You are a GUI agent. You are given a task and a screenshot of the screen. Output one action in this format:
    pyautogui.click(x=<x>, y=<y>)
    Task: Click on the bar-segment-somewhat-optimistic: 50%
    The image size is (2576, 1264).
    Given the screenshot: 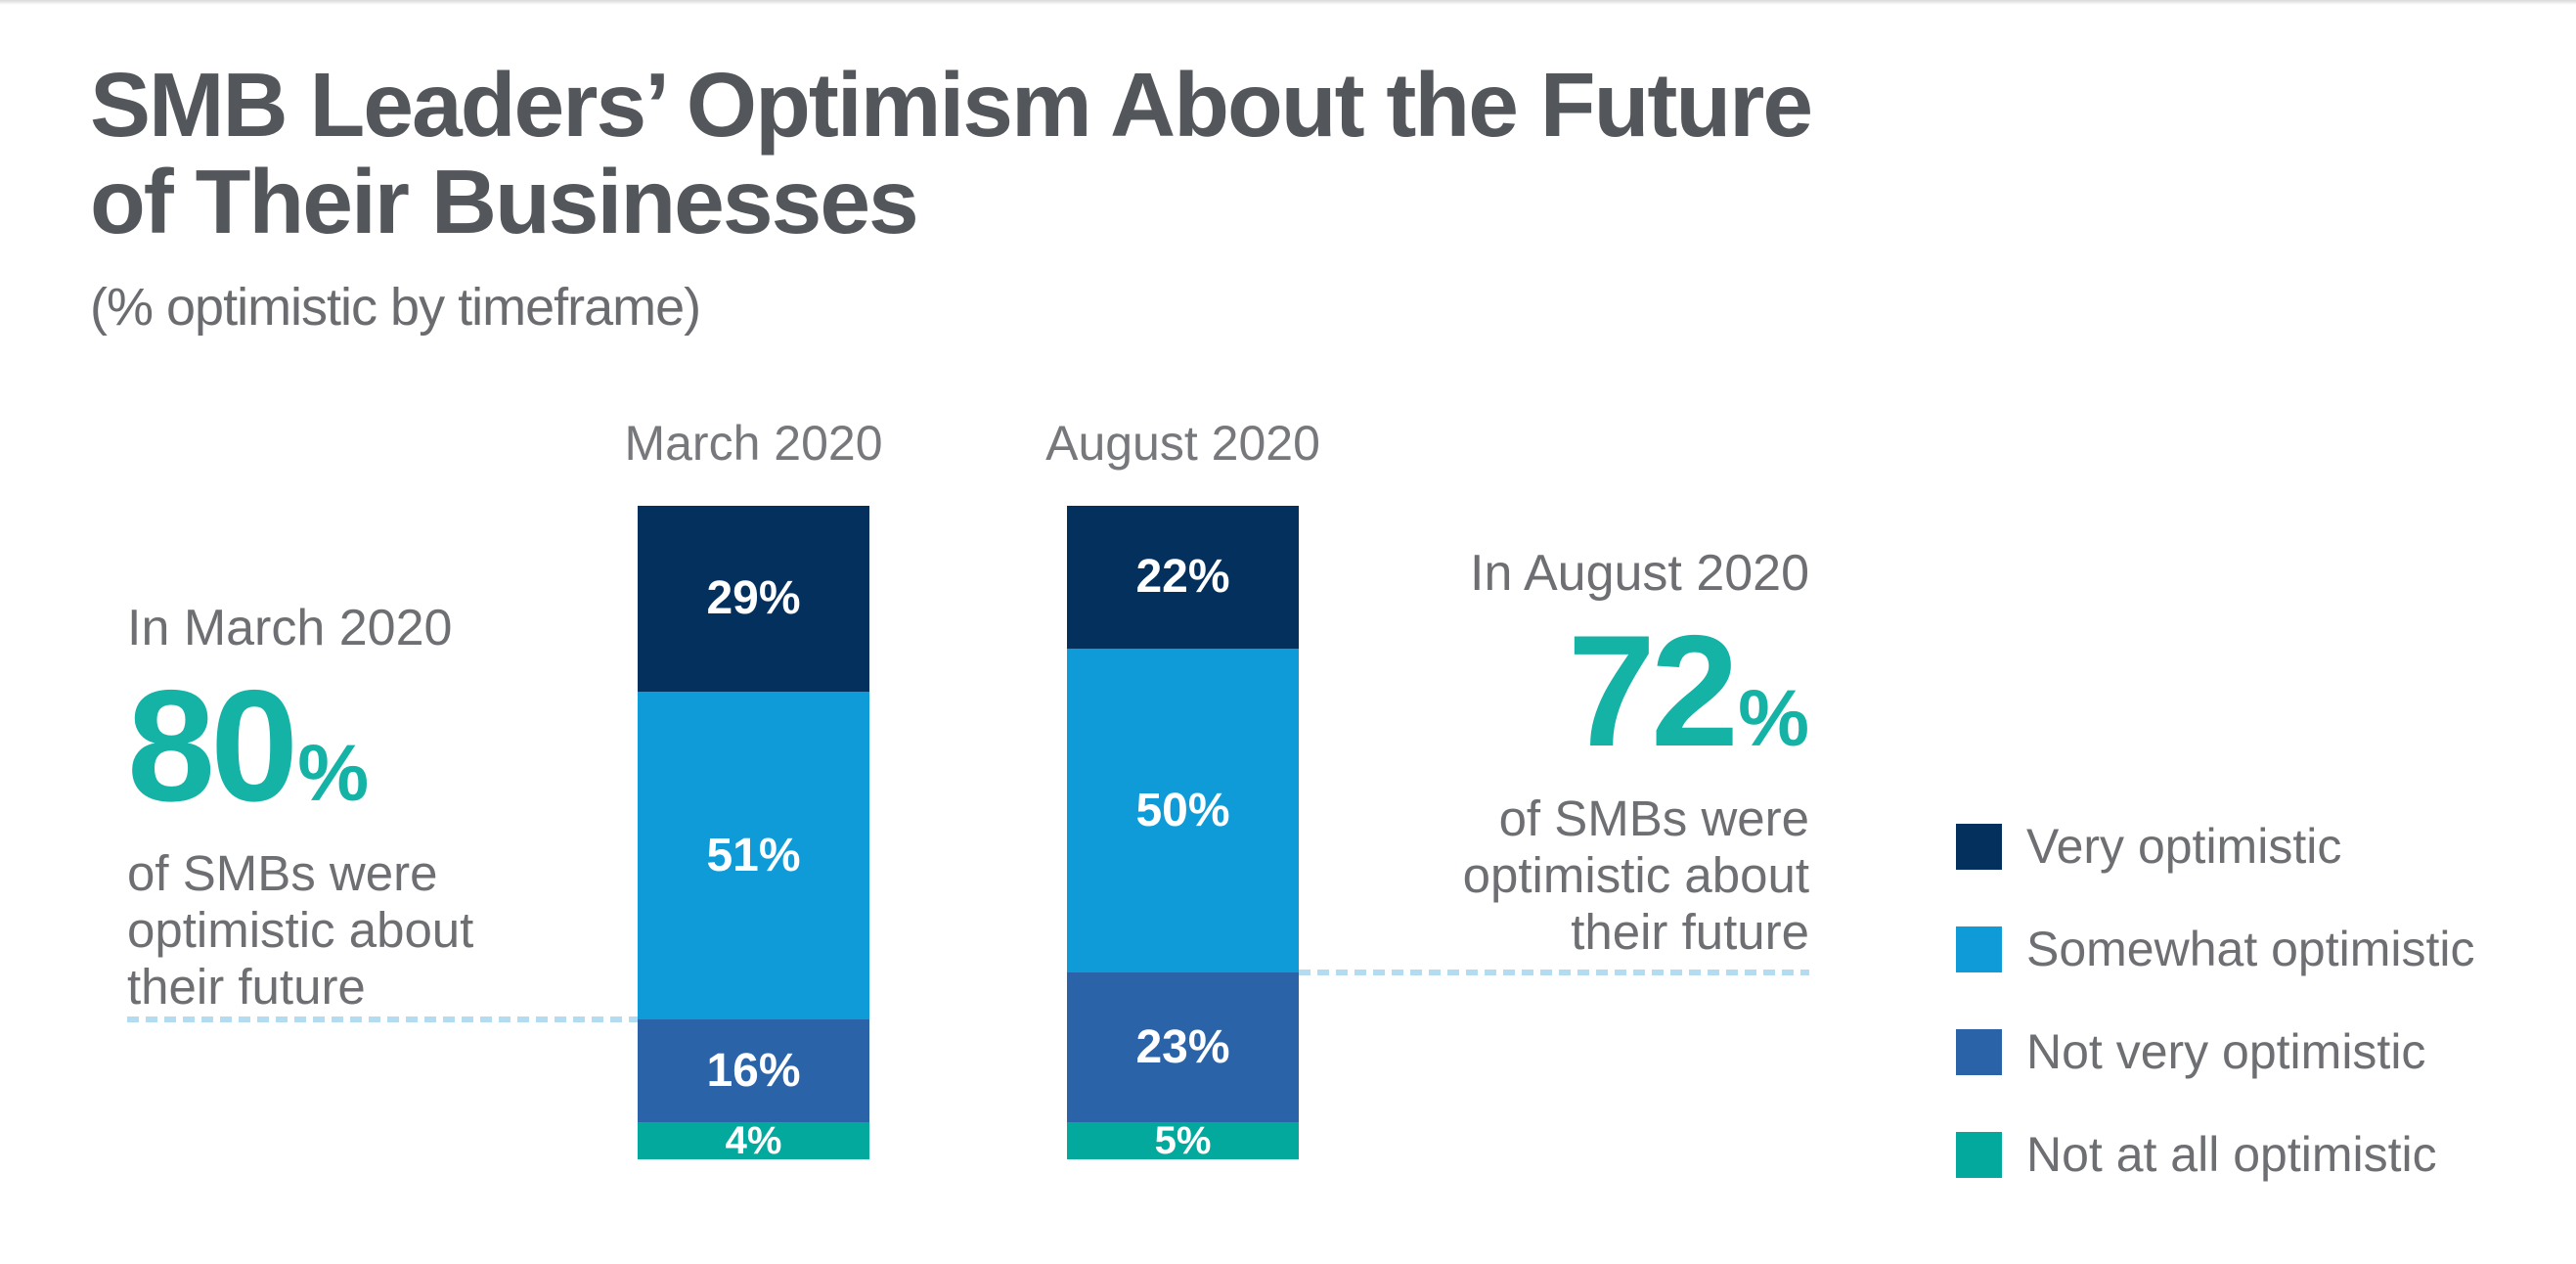 What is the action you would take?
    pyautogui.click(x=1183, y=810)
    